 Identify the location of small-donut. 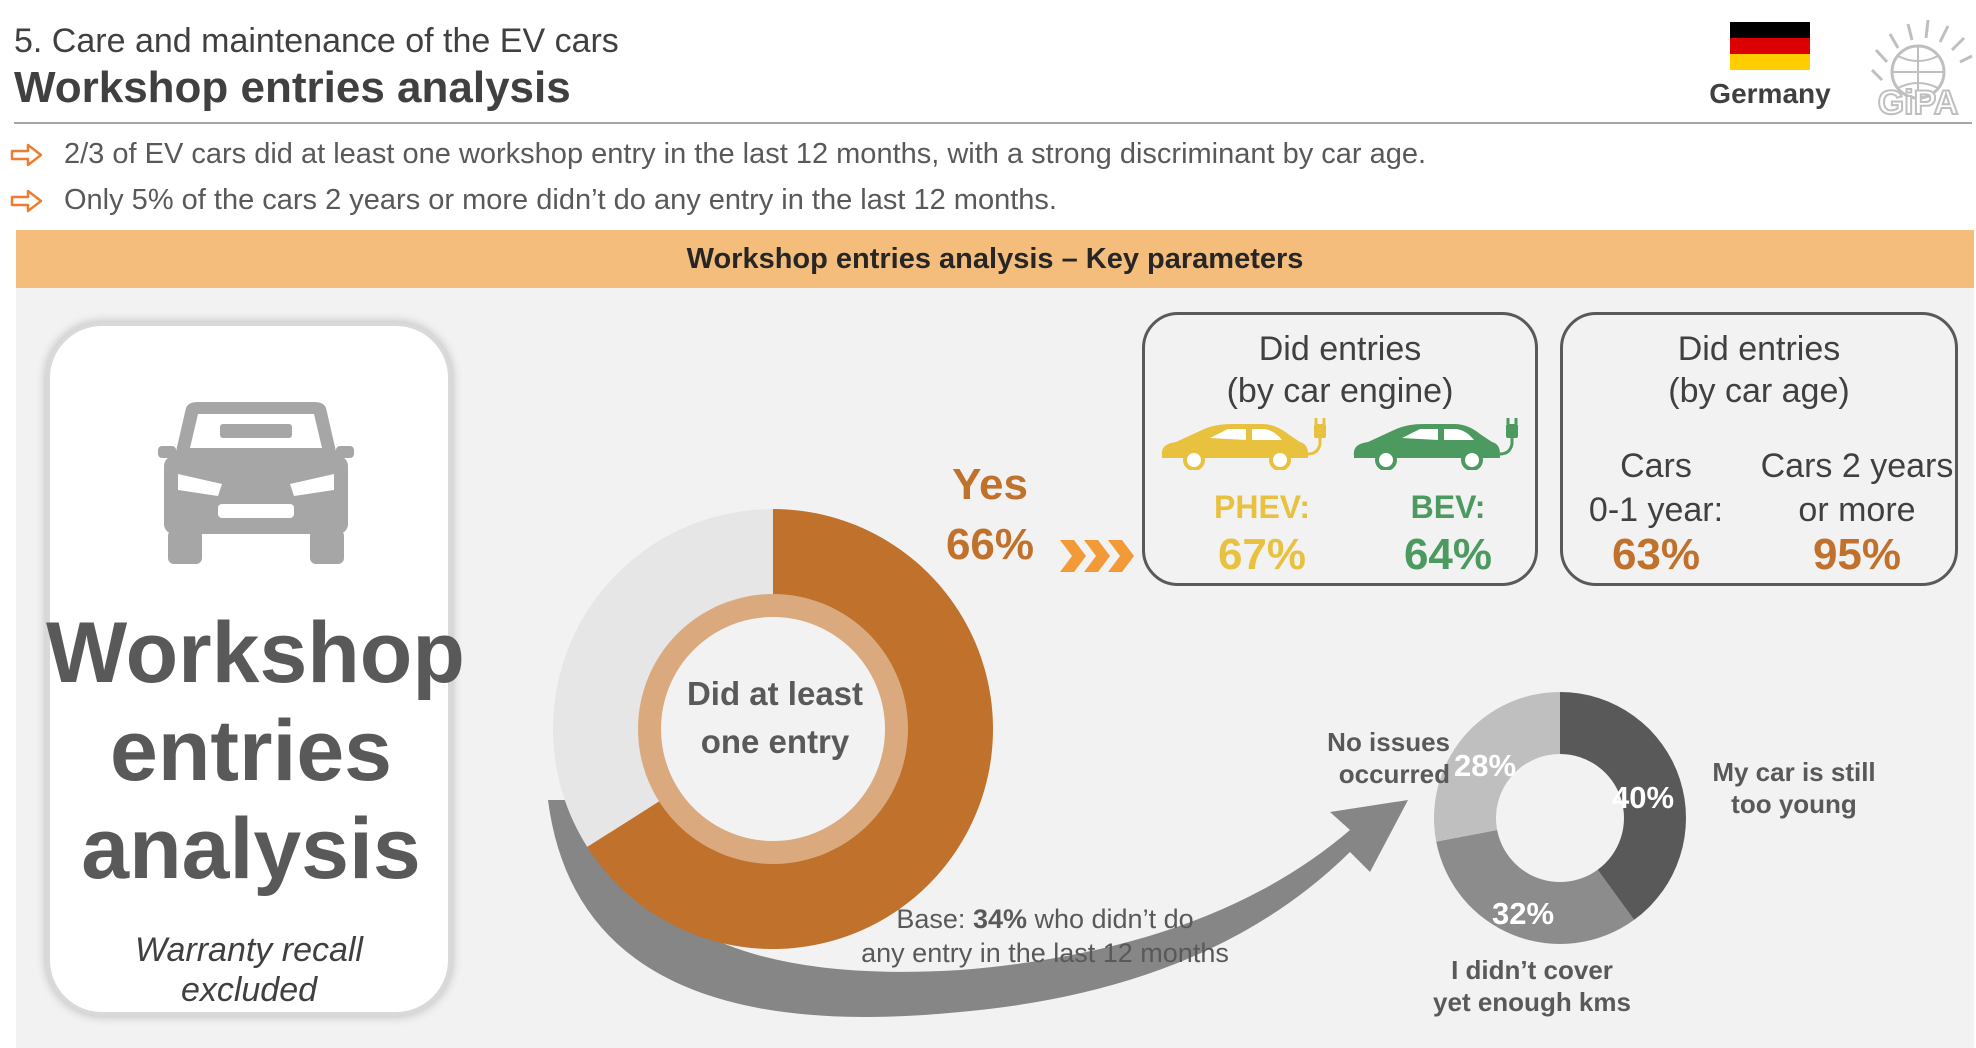
(1560, 818).